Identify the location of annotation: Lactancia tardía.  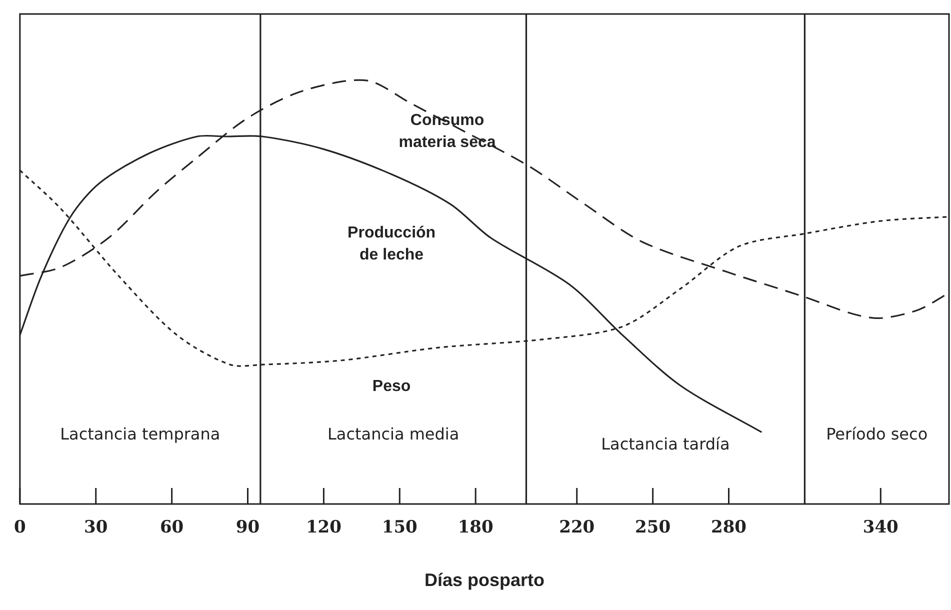
(665, 444).